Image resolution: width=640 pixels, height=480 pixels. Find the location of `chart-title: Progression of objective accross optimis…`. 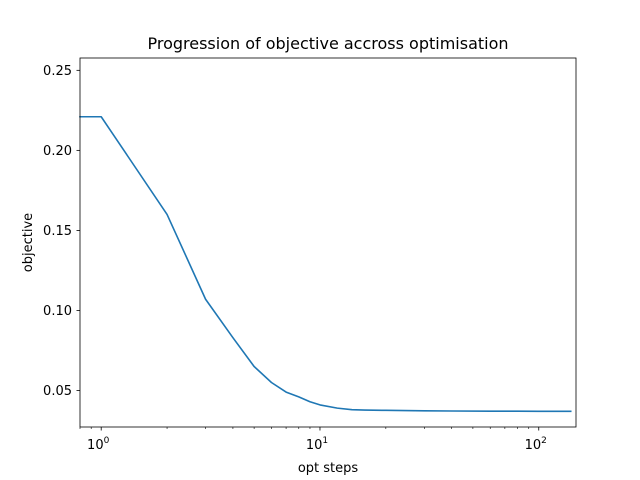

chart-title: Progression of objective accross optimis… is located at coordinates (327, 43).